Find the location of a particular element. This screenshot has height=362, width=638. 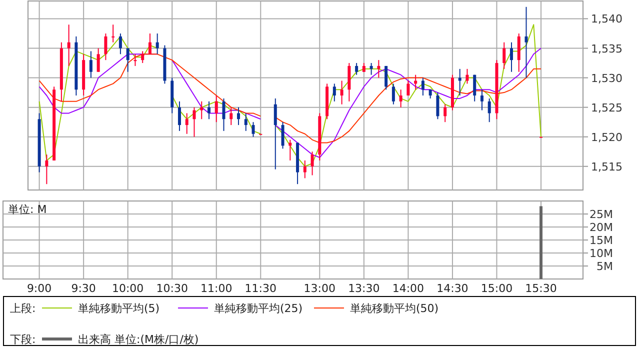

legend-label: 単純移動平均(50) is located at coordinates (394, 308).